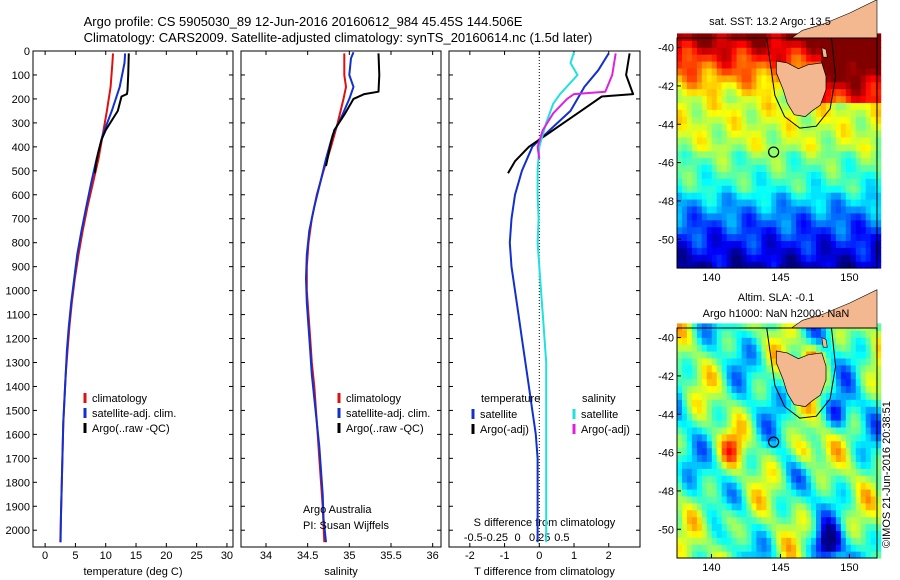 This screenshot has width=900, height=580. What do you see at coordinates (134, 414) in the screenshot?
I see `temperature-legend-label: satellite-adj. clim.` at bounding box center [134, 414].